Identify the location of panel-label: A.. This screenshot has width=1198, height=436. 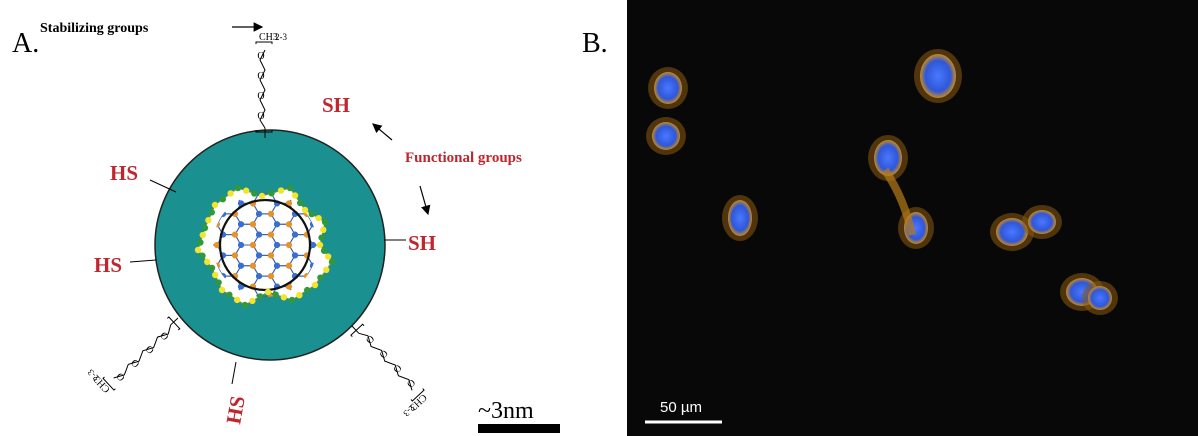
(25, 43).